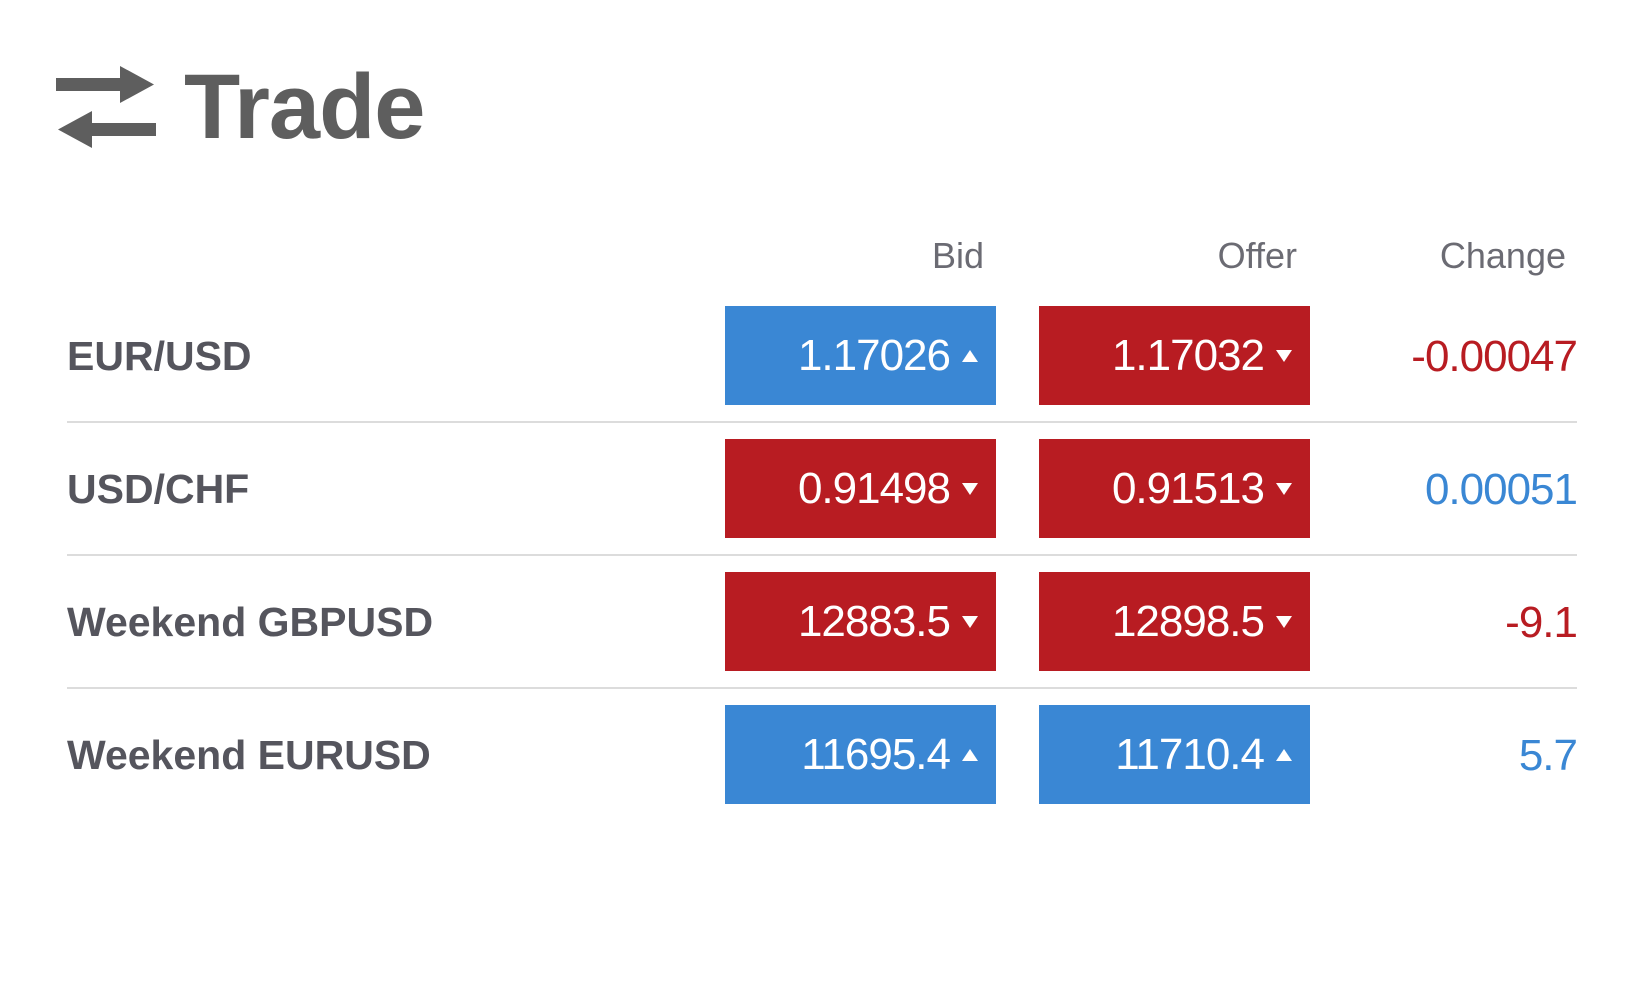 The height and width of the screenshot is (986, 1649). I want to click on bid-price-button: 11695.4, so click(860, 754).